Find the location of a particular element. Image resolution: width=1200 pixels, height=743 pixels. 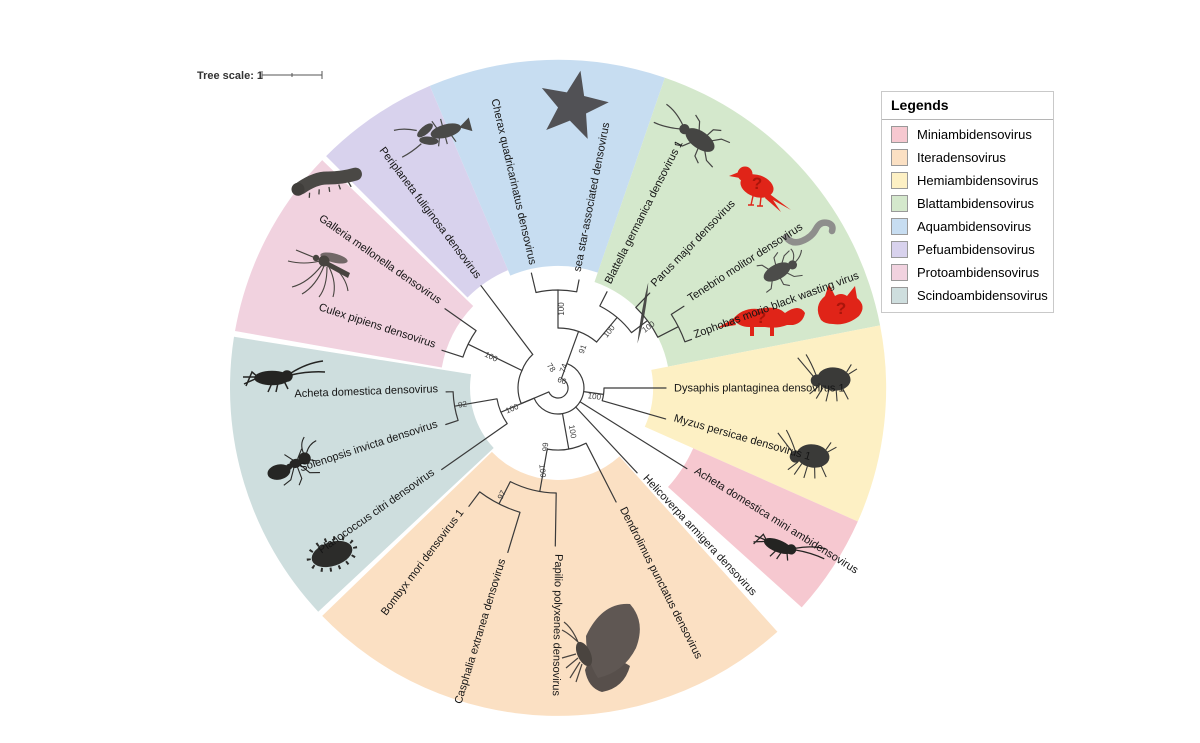

anteater-icon: ? is located at coordinates (761, 321).